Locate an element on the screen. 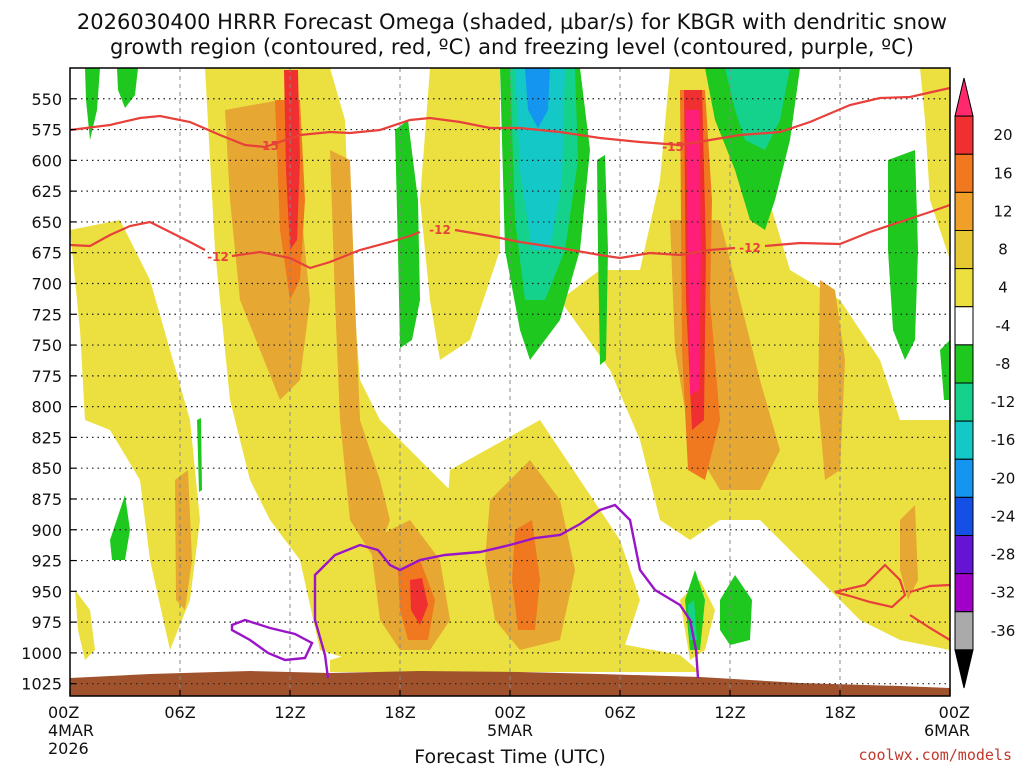  colorbar: 20 16 12 8 4 -4 -8 -12 -16 -20 -24 -28 -32 -36 is located at coordinates (985, 383).